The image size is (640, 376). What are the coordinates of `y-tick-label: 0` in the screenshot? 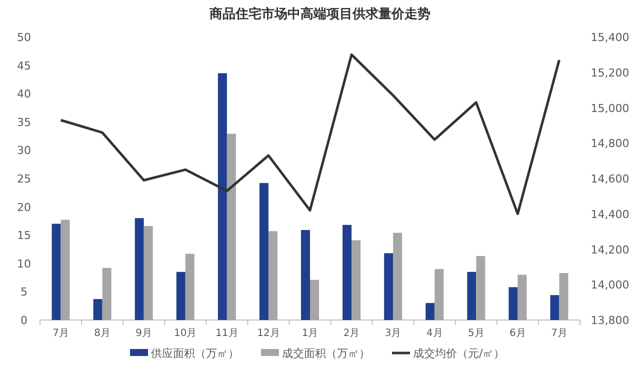 It's located at (24, 320).